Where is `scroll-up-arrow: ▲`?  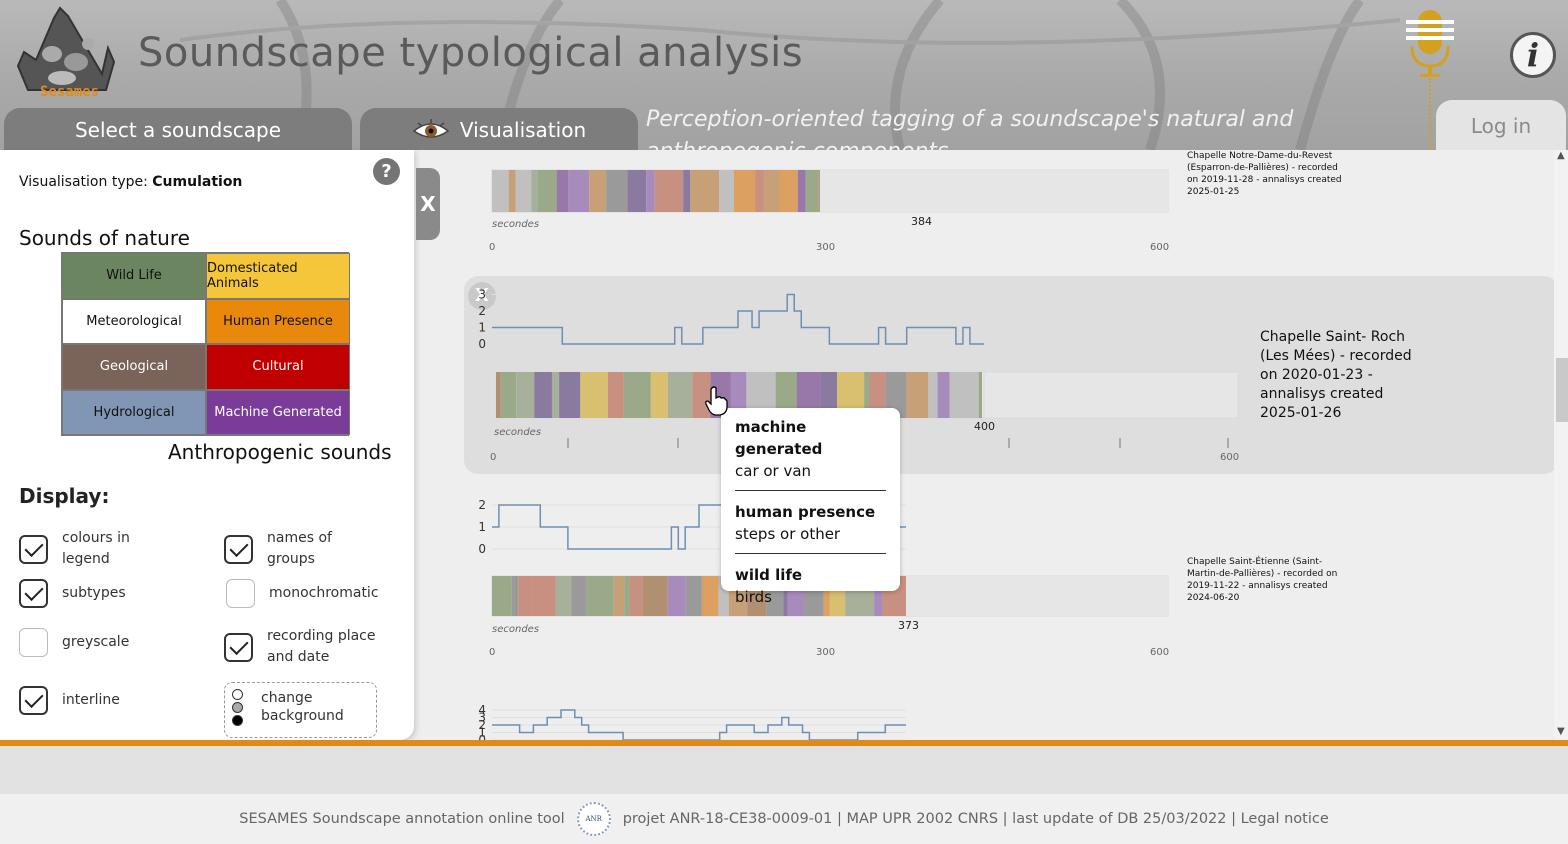 scroll-up-arrow: ▲ is located at coordinates (1561, 155).